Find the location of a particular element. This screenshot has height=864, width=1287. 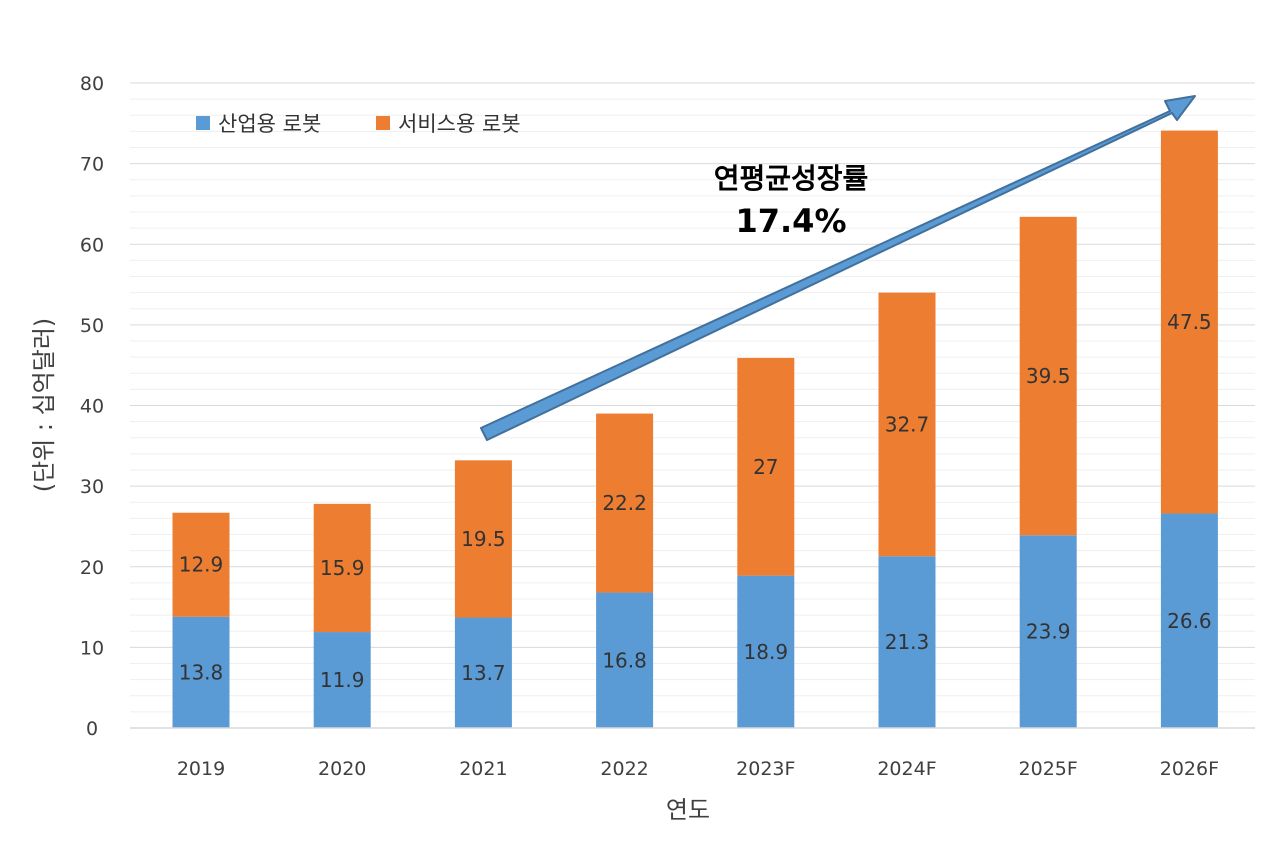

data-label: 47.5 is located at coordinates (1189, 322).